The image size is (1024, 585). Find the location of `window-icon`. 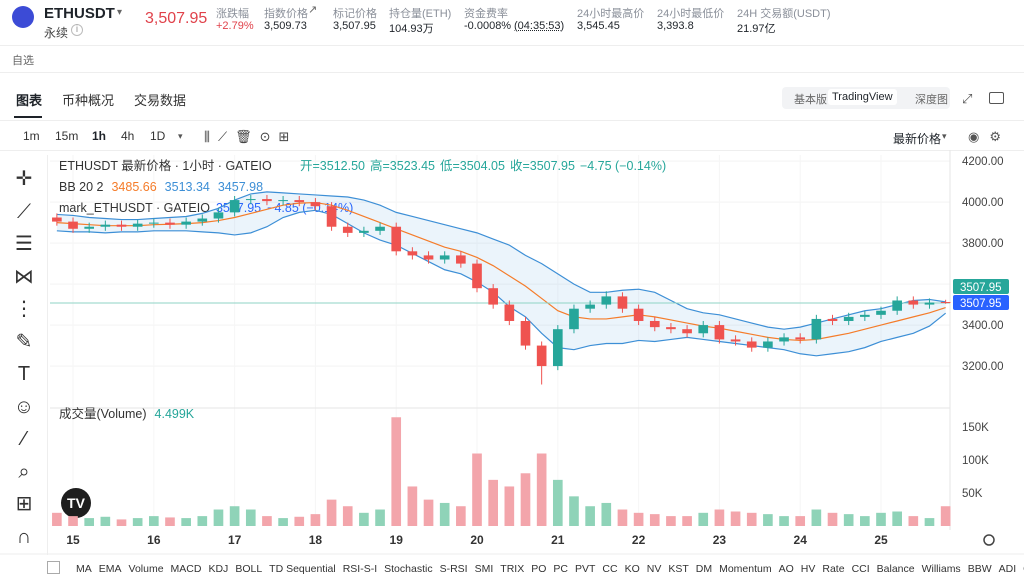

window-icon is located at coordinates (996, 98).